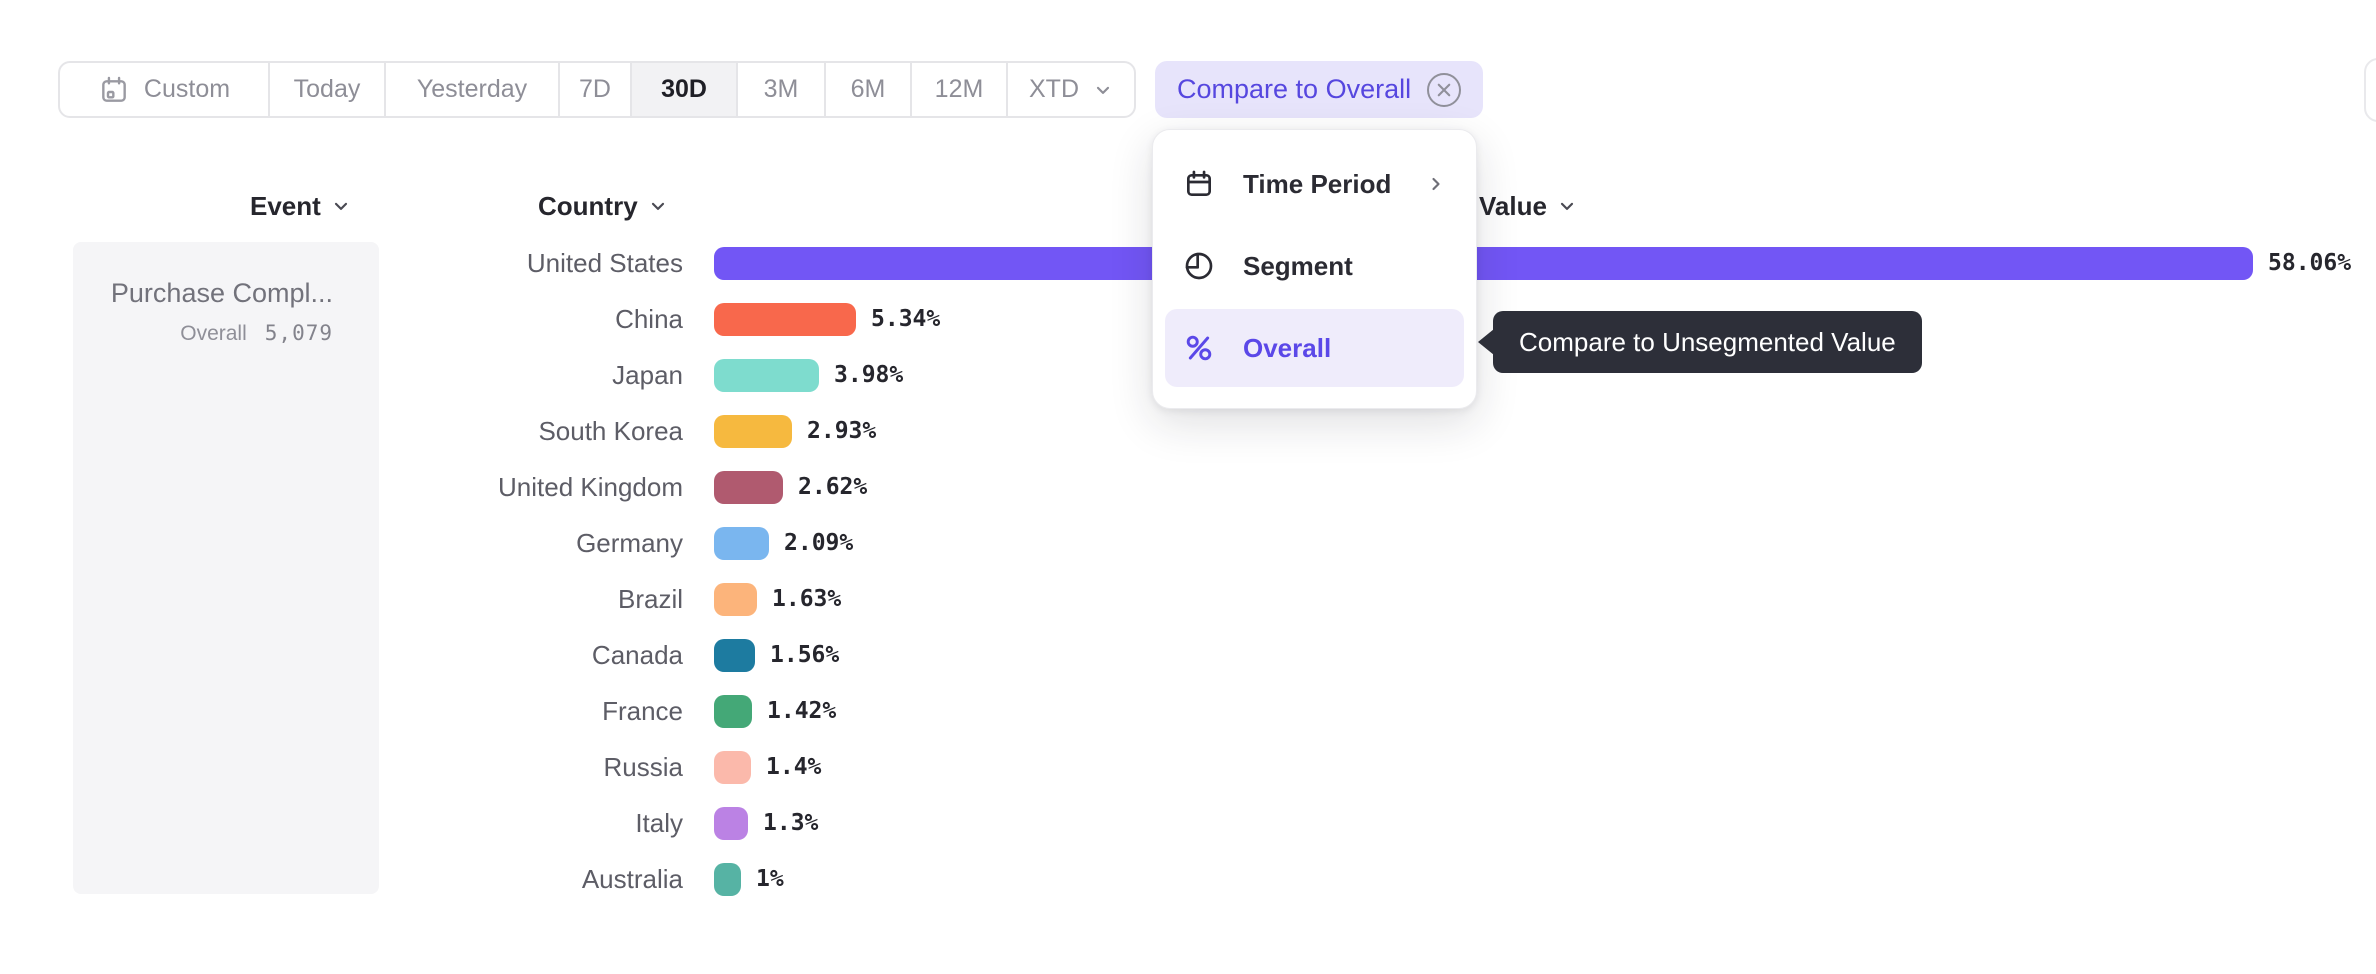 The width and height of the screenshot is (2376, 974). I want to click on menu-item-label: Time Period, so click(1317, 183).